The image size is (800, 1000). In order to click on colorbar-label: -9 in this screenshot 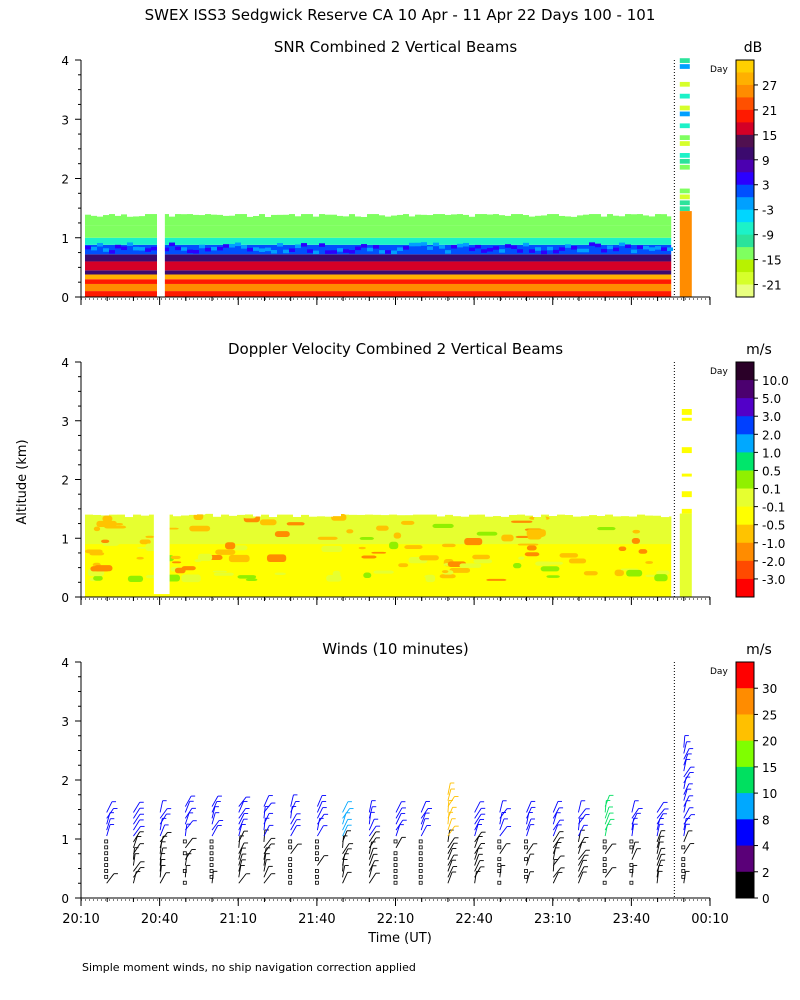, I will do `click(768, 236)`.